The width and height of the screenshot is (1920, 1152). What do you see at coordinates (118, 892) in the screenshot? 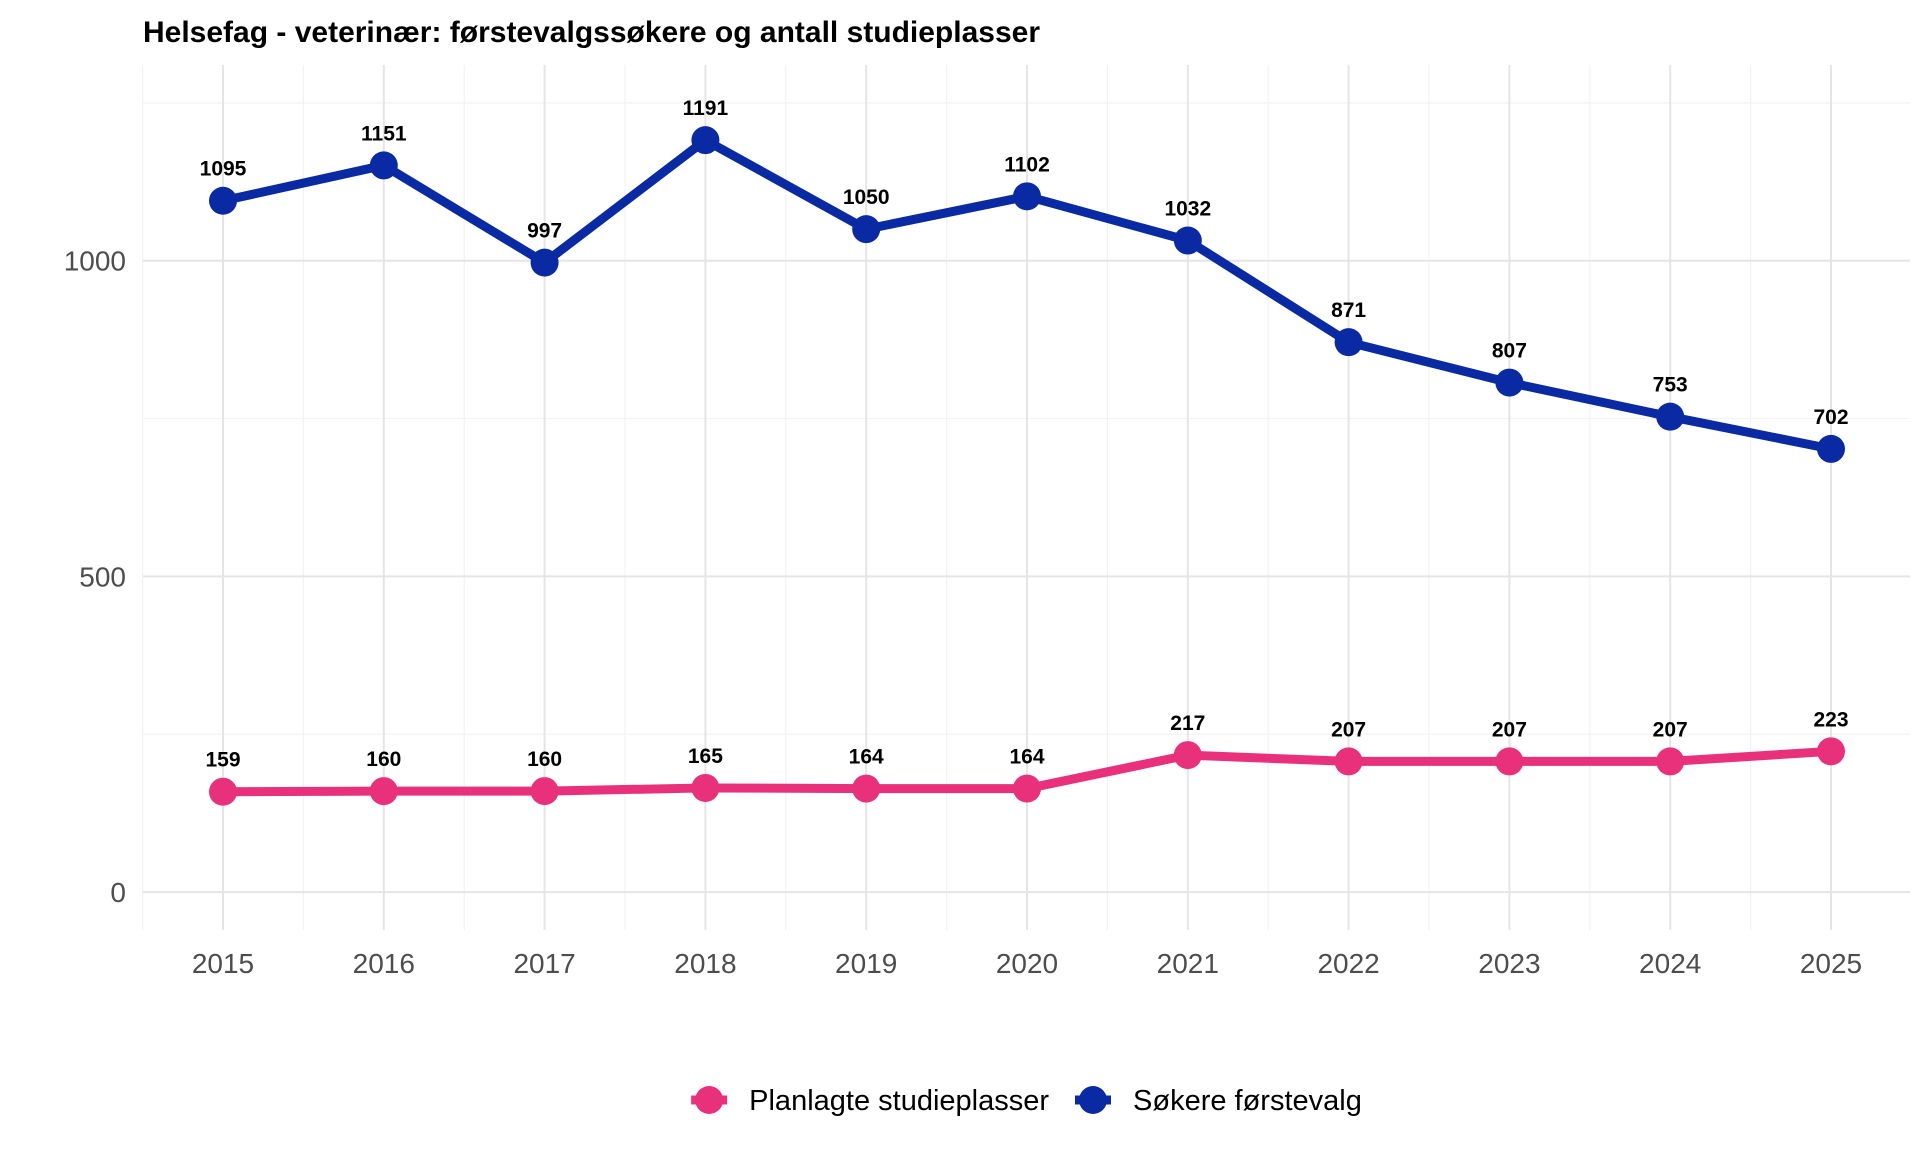
I see `y-tick-label: 0` at bounding box center [118, 892].